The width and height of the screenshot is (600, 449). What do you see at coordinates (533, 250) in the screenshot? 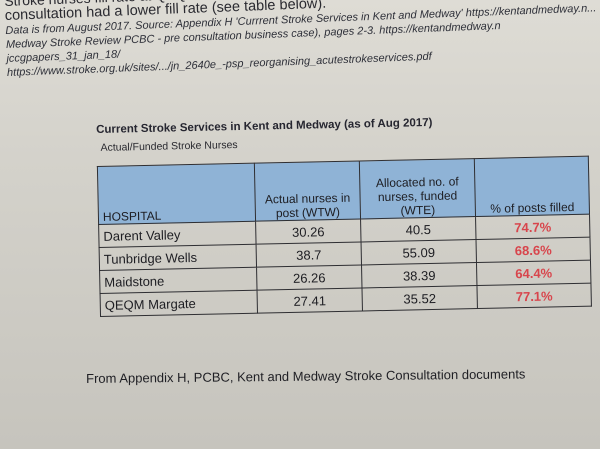
I see `percent-cell: 68.6%` at bounding box center [533, 250].